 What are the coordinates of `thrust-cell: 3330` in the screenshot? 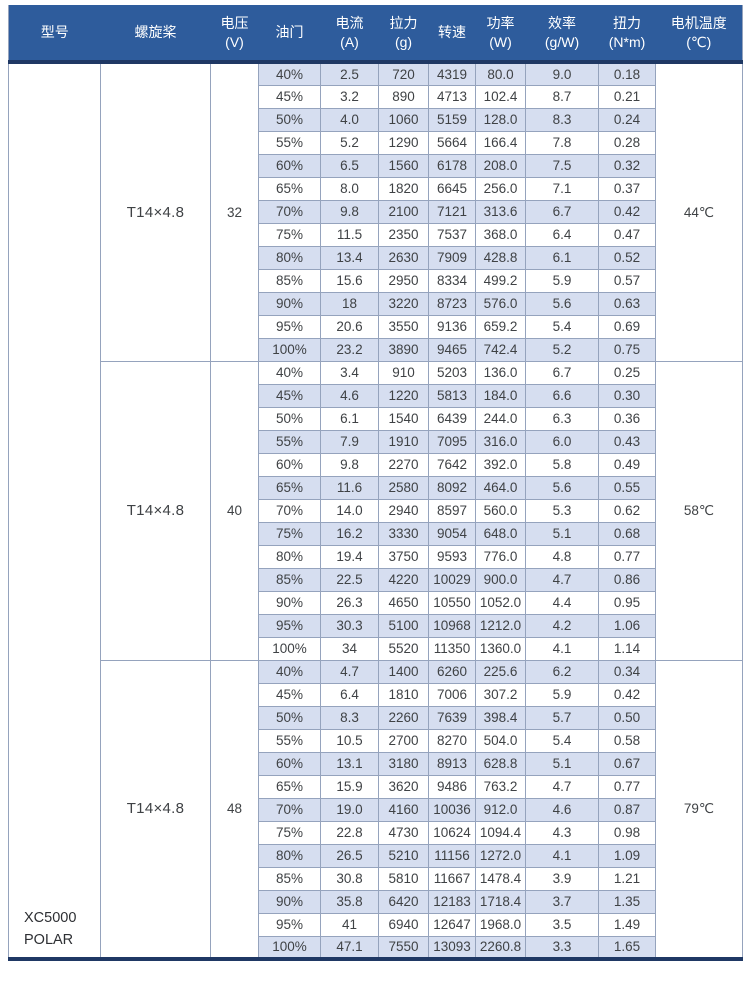 It's located at (403, 533).